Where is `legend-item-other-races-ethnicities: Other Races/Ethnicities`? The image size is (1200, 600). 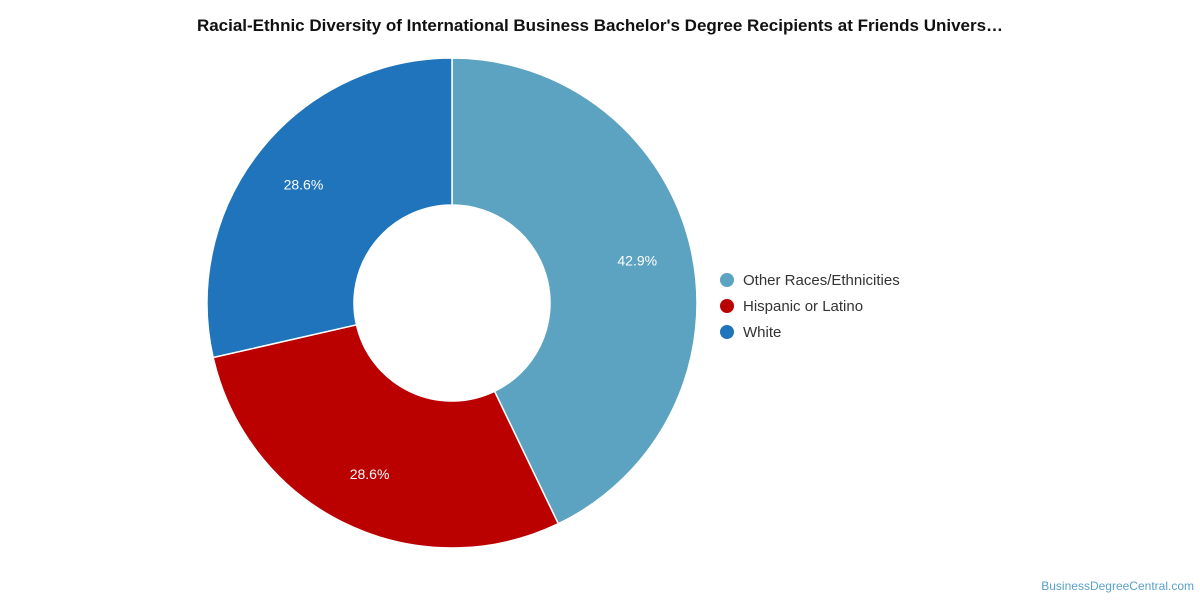
legend-item-other-races-ethnicities: Other Races/Ethnicities is located at coordinates (870, 280).